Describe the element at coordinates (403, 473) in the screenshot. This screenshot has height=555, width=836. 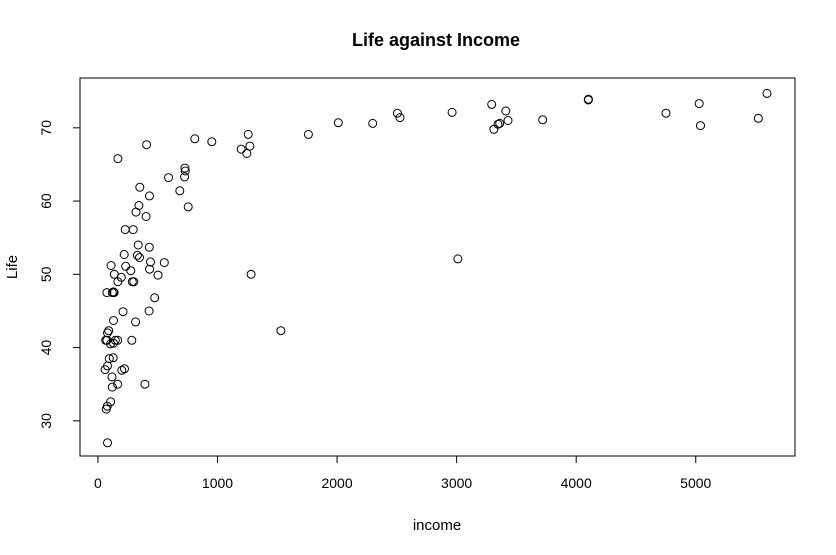
I see `x-axis: 0 1000 2000 3000 4000 5000` at that location.